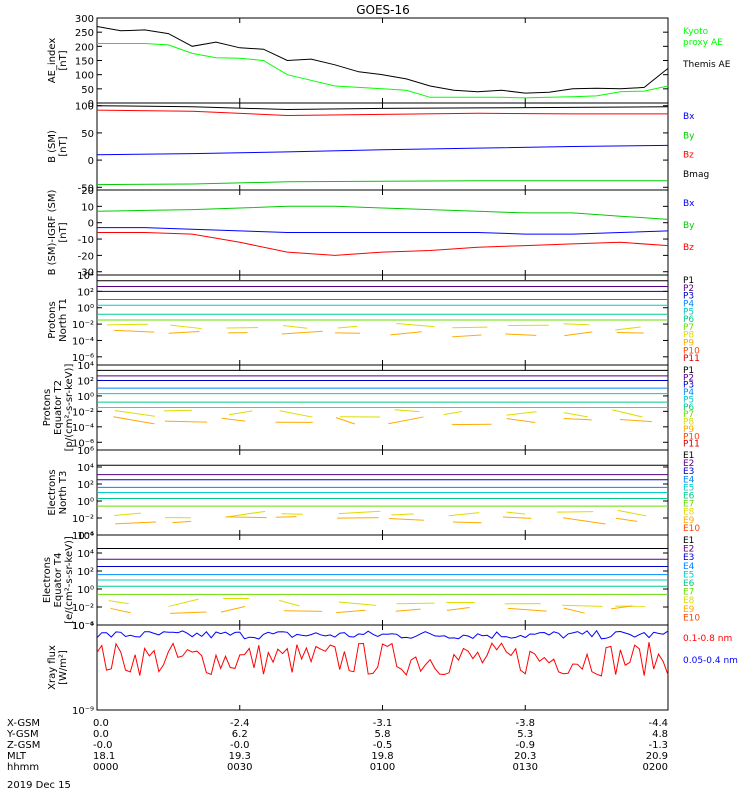 Image resolution: width=750 pixels, height=800 pixels. What do you see at coordinates (696, 175) in the screenshot?
I see `legend-entry-line: Bmag` at bounding box center [696, 175].